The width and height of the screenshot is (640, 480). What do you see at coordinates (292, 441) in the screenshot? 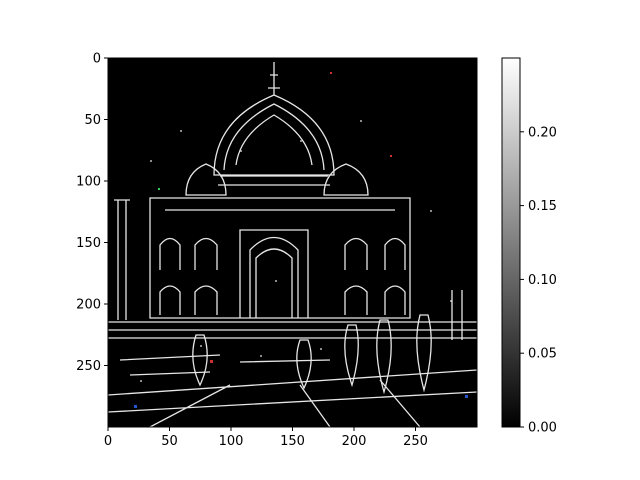
I see `x-tick-label: 150` at bounding box center [292, 441].